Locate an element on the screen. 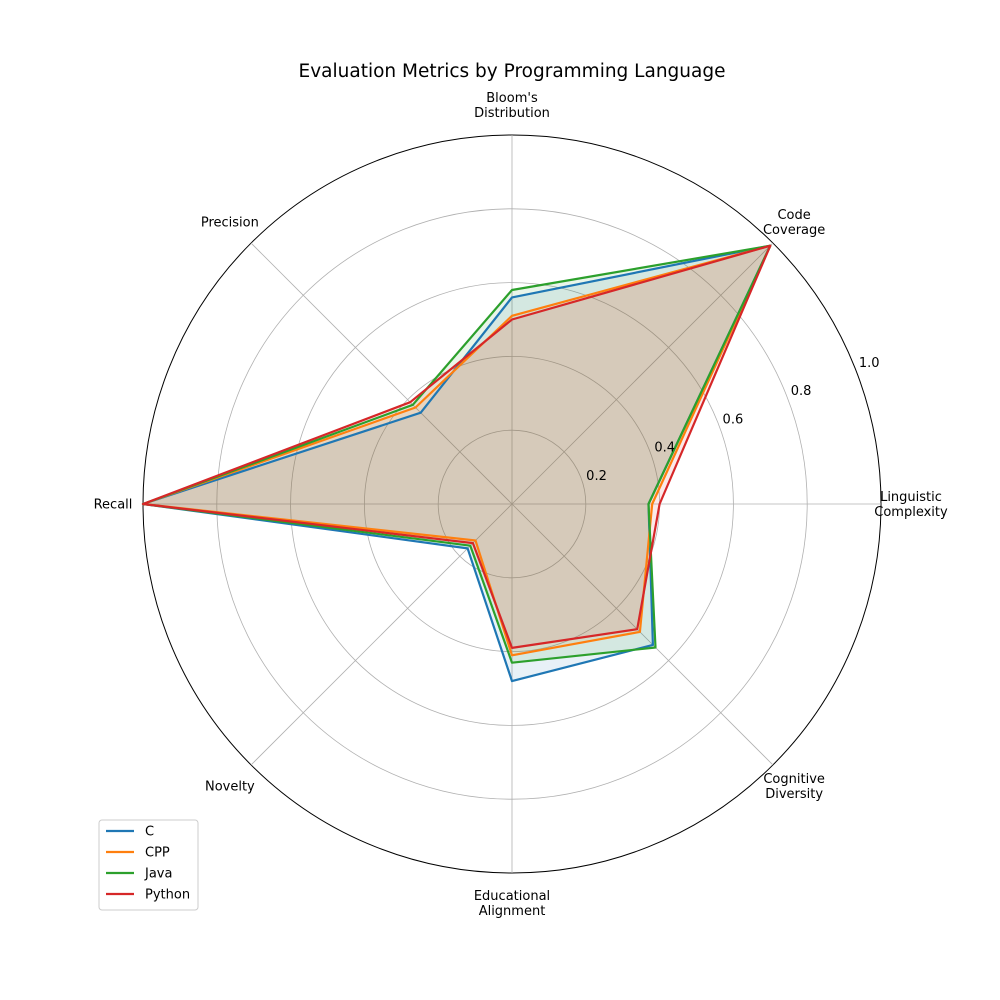 The width and height of the screenshot is (1000, 1000). axis-label: Recall is located at coordinates (113, 505).